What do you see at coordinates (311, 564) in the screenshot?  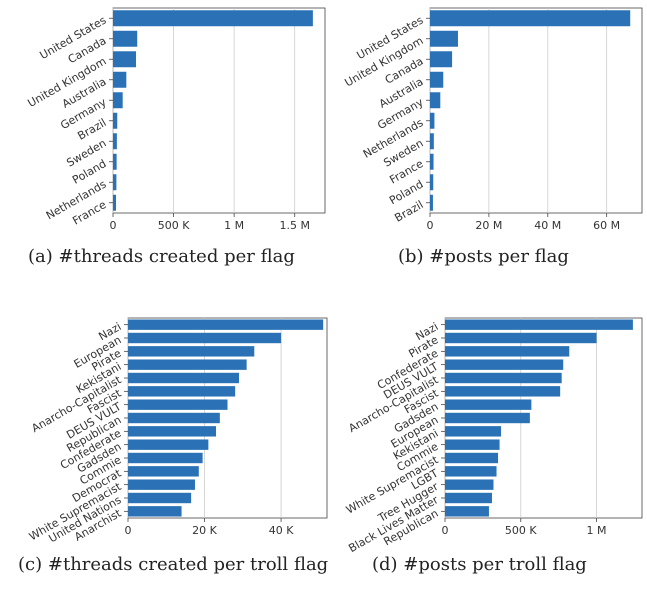 I see `caption-c-word: flag` at bounding box center [311, 564].